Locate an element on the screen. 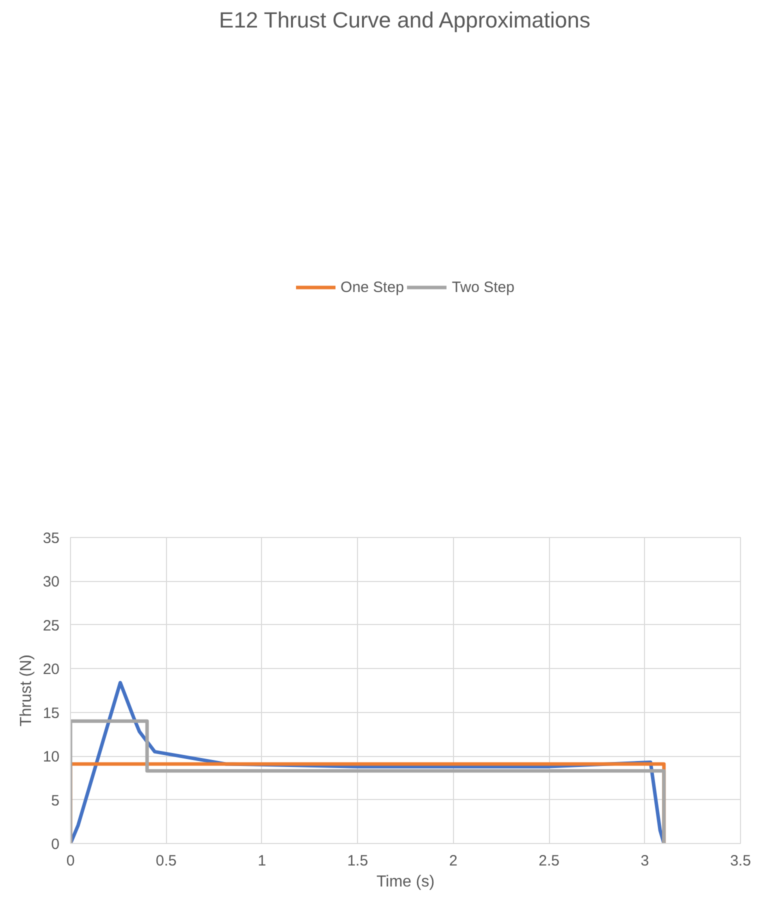 This screenshot has height=905, width=782. x-tick-label: 1 is located at coordinates (262, 861).